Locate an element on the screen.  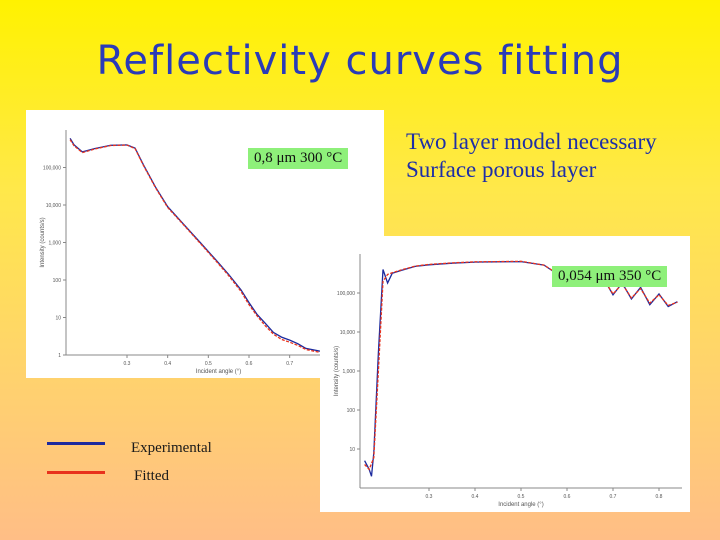
x-tick-label: 0.8 is located at coordinates (659, 497).